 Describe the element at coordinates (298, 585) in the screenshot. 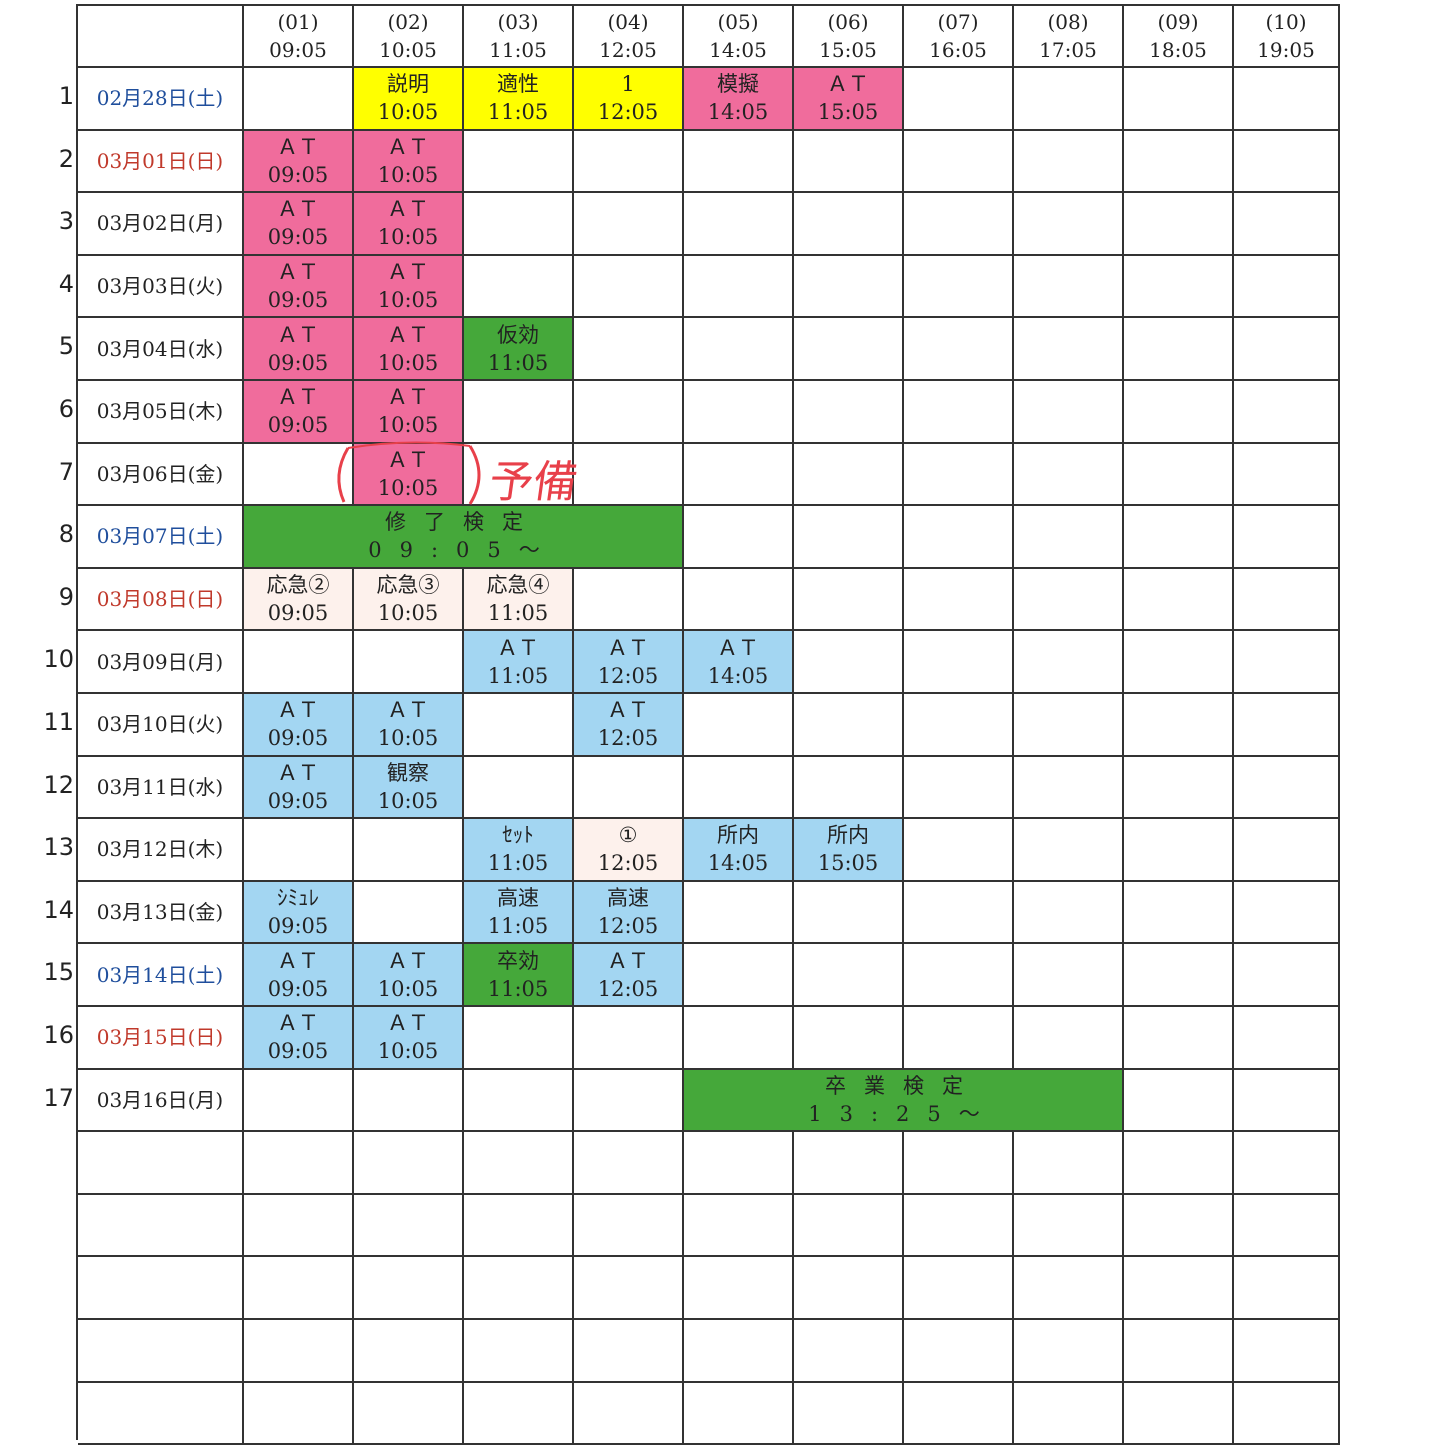

I see `lesson-label: 応急②` at that location.